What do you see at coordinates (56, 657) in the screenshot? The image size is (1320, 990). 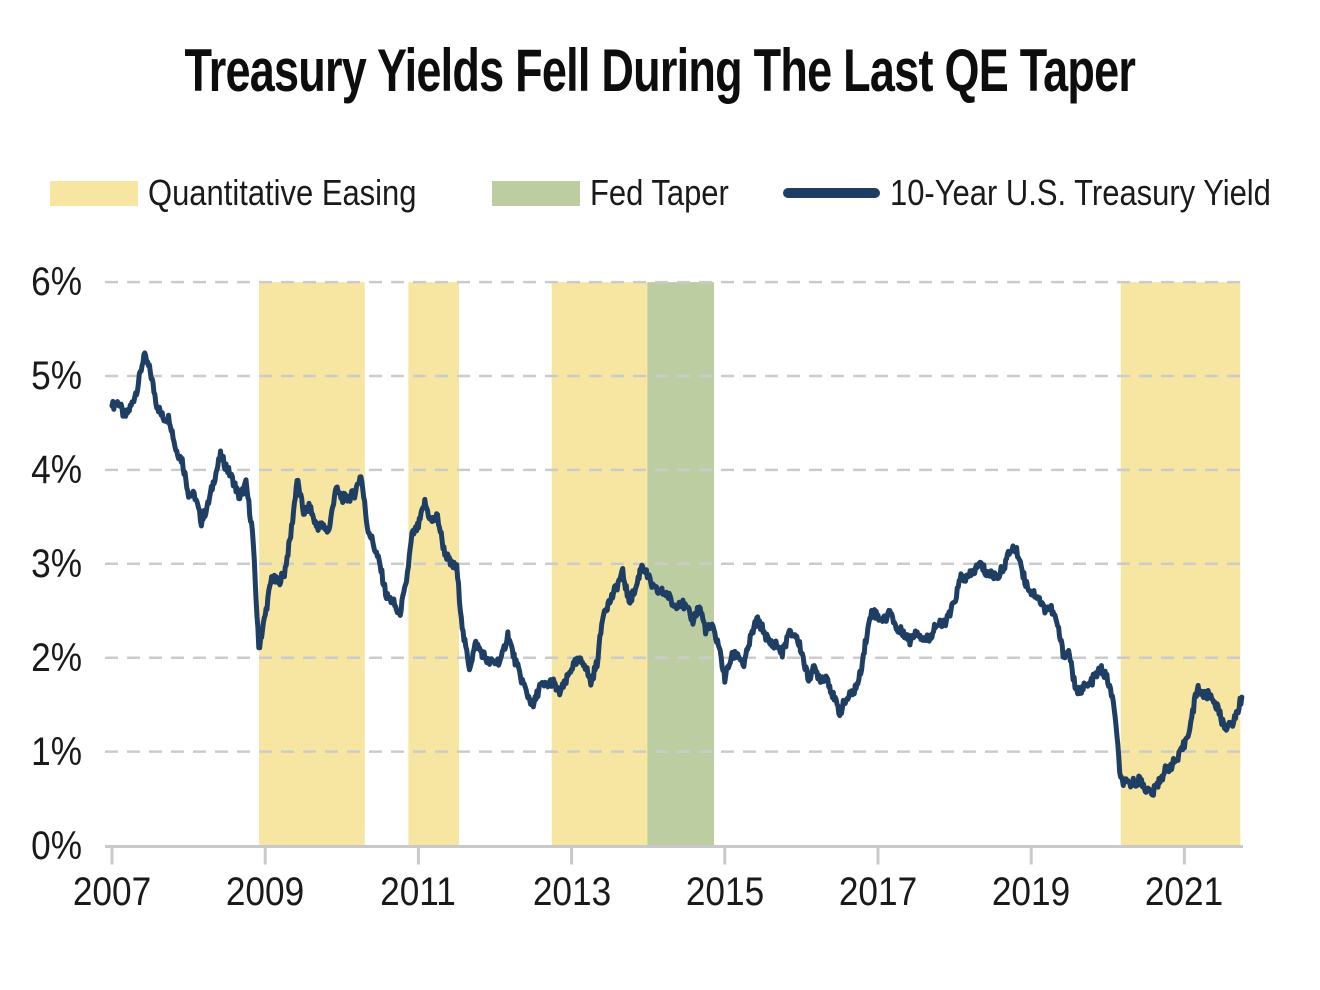 I see `y-axis-tick-label: 2%` at bounding box center [56, 657].